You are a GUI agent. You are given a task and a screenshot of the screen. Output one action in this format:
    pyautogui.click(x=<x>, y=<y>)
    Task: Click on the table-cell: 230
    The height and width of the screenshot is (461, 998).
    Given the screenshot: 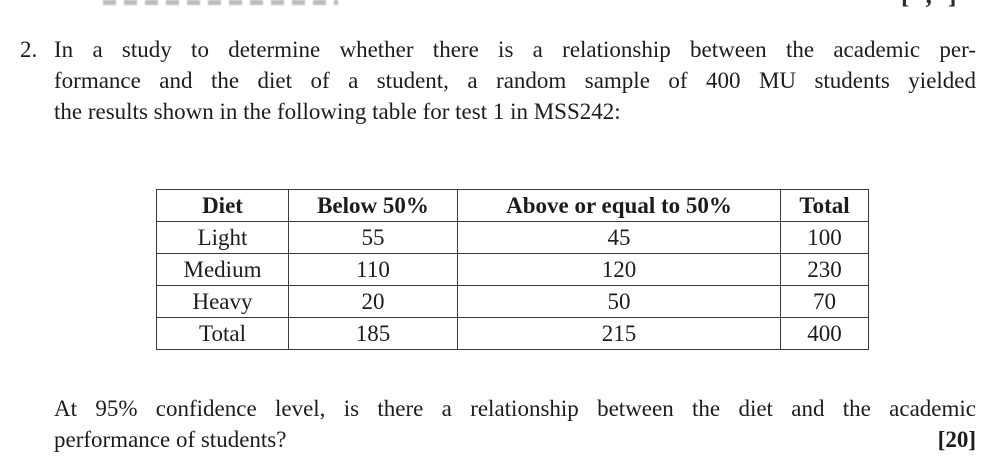 What is the action you would take?
    pyautogui.click(x=824, y=269)
    